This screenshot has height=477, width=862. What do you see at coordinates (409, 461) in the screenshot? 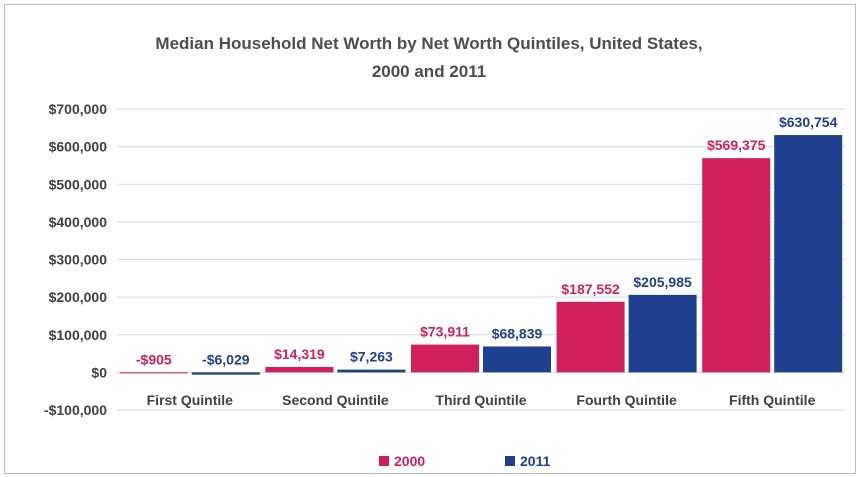
I see `legend-label-2000: 2000` at bounding box center [409, 461].